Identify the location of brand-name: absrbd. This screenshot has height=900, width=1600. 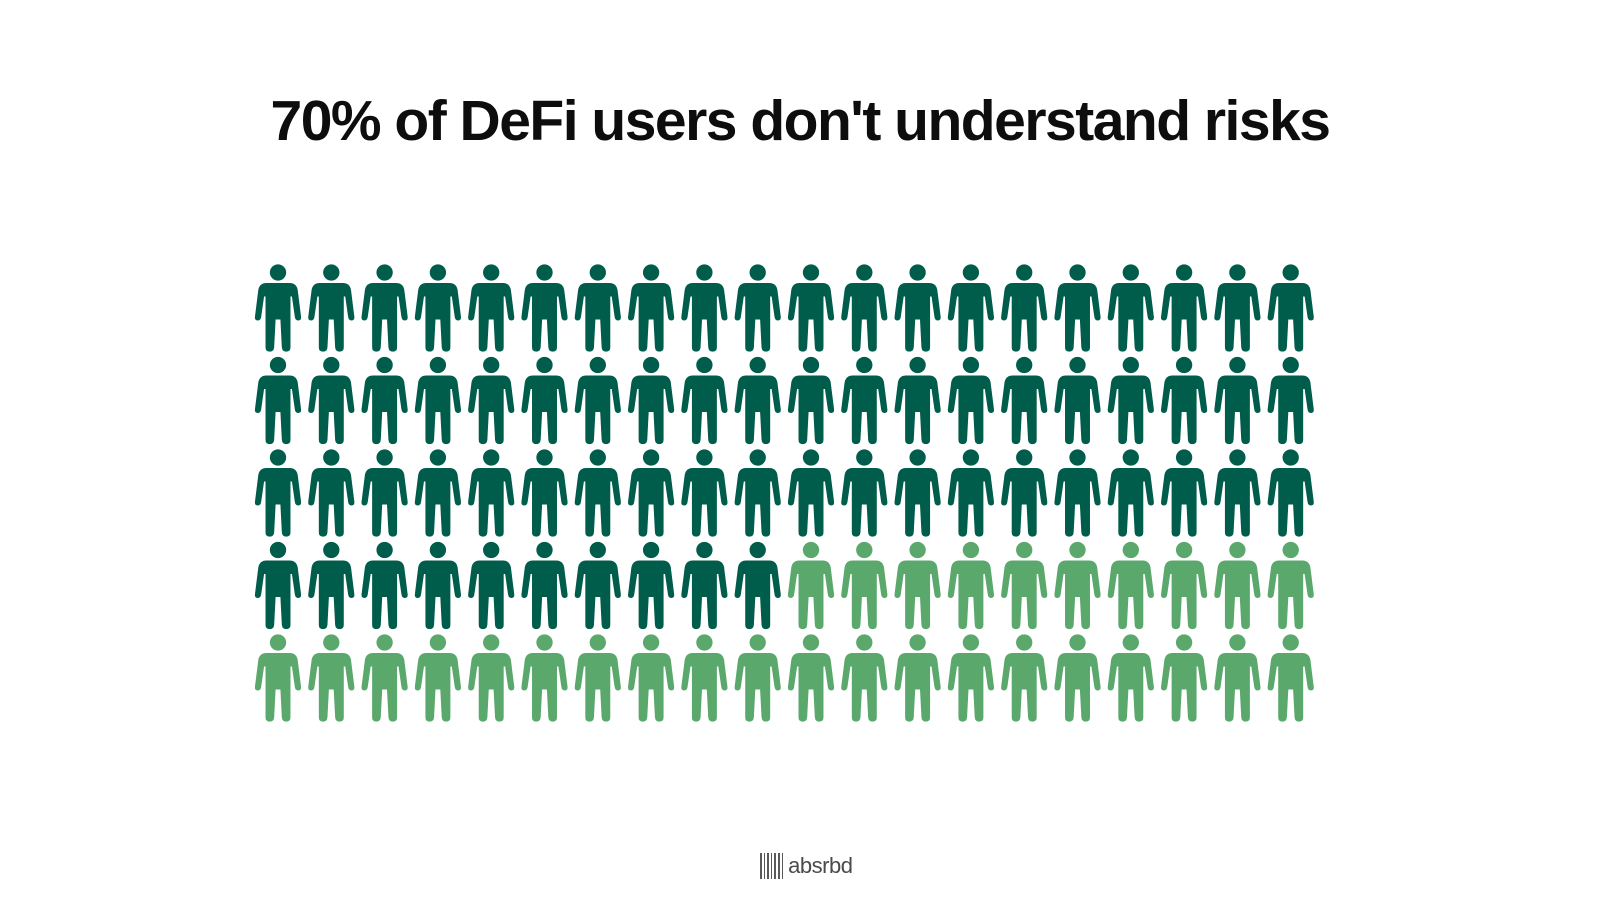
(820, 865).